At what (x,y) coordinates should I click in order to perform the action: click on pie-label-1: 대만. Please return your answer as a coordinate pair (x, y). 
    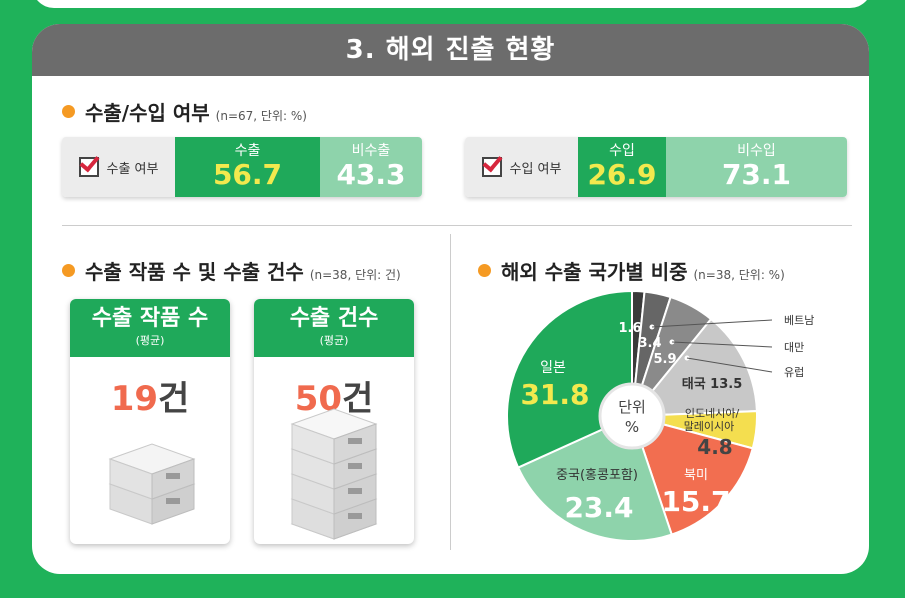
    Looking at the image, I should click on (794, 347).